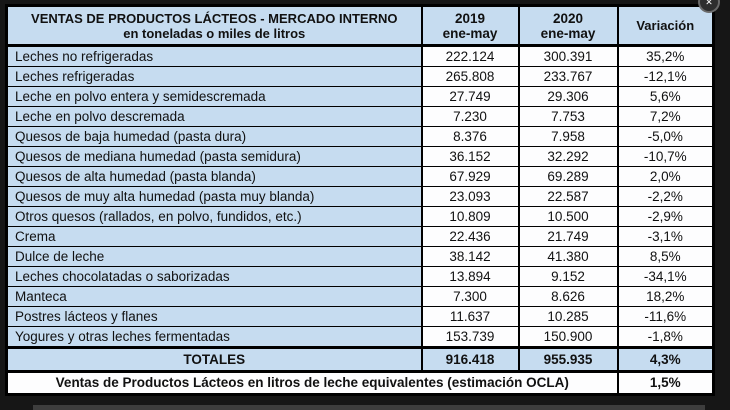 The image size is (730, 410). Describe the element at coordinates (568, 296) in the screenshot. I see `value-2020-cell: 8.626` at that location.